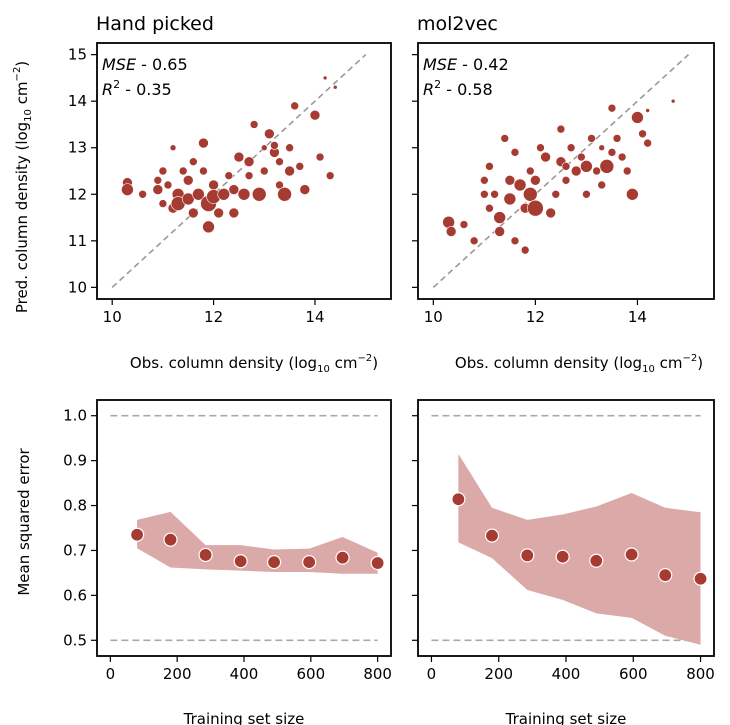  Describe the element at coordinates (437, 84) in the screenshot. I see `metric-sup: 2` at that location.